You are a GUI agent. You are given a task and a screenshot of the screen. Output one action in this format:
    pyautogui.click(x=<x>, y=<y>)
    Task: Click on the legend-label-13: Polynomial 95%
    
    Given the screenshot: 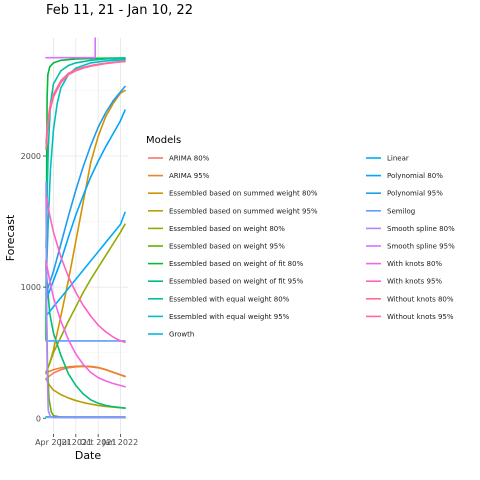 What is the action you would take?
    pyautogui.click(x=415, y=194)
    